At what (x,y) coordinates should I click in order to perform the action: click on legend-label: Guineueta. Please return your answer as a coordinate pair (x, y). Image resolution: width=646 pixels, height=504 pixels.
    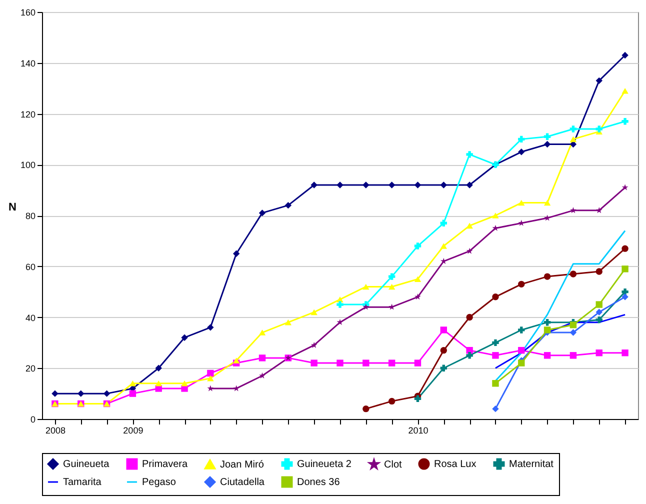
    Looking at the image, I should click on (86, 464).